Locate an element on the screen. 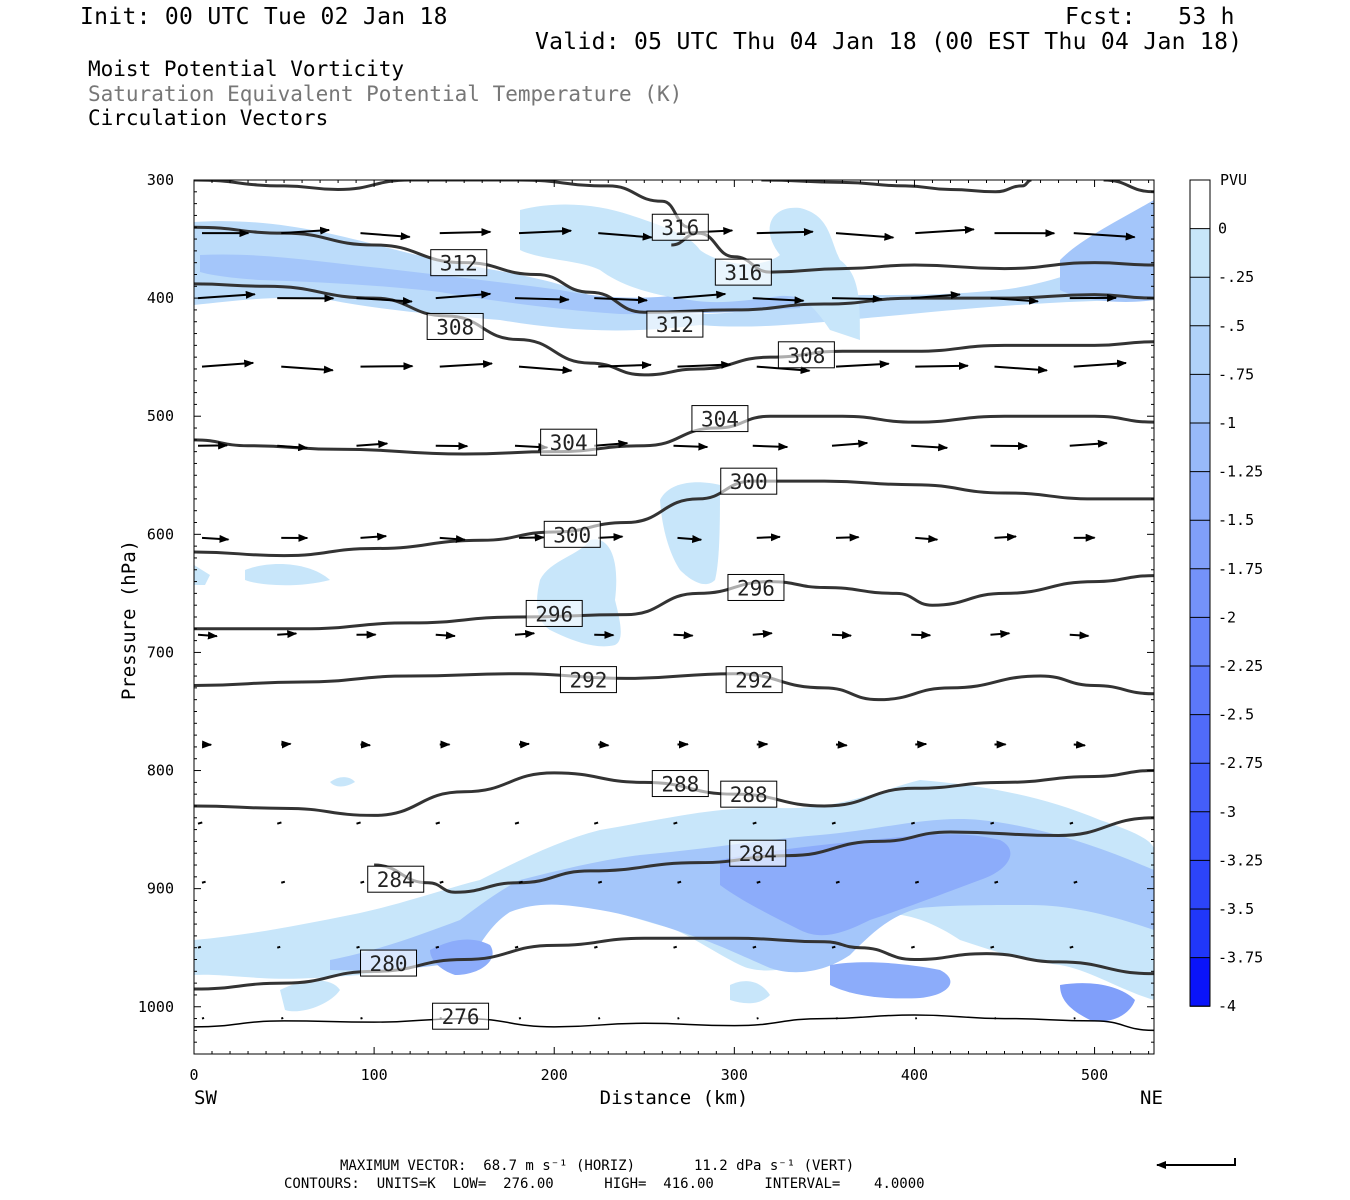 Image resolution: width=1350 pixels, height=1200 pixels. x-endpoint-sw: SW is located at coordinates (205, 1098).